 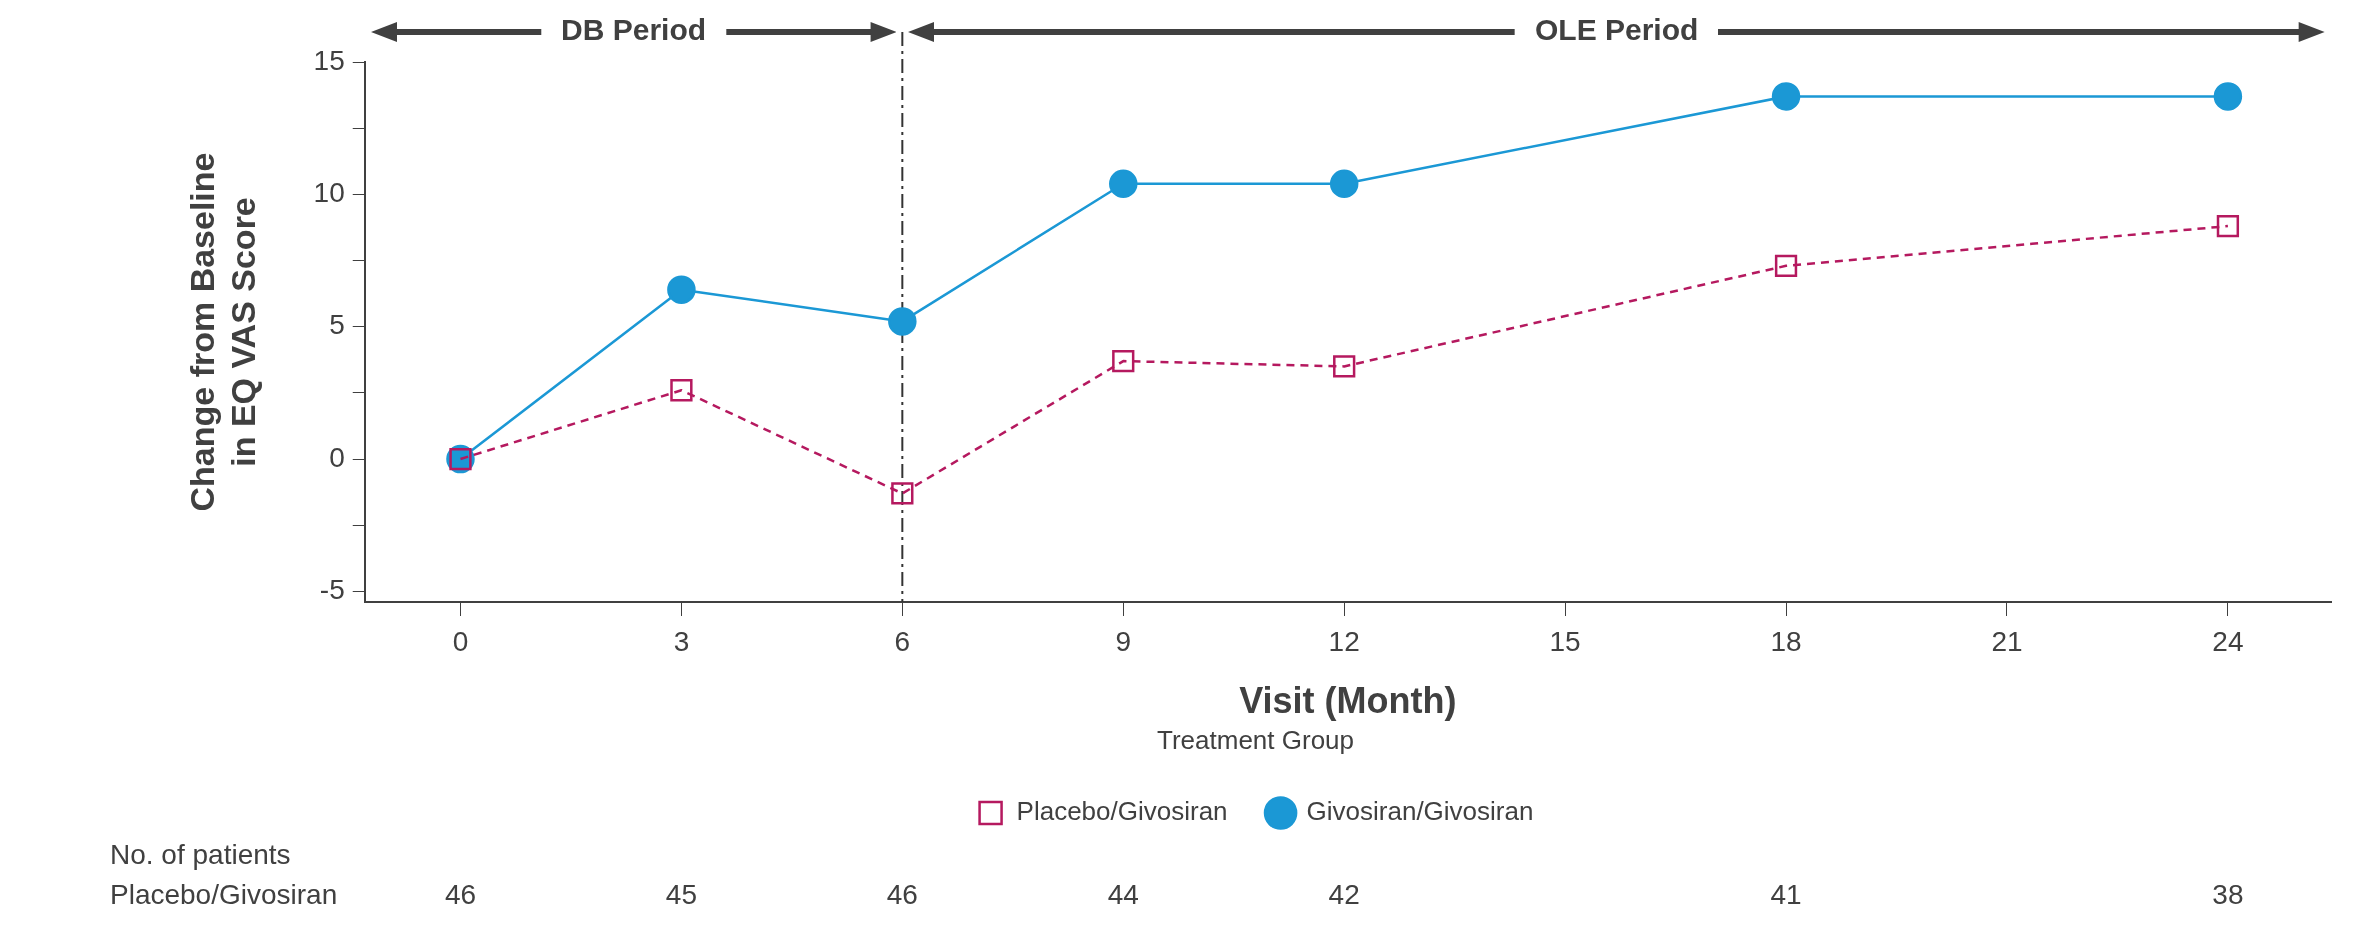 I want to click on x-tick-label: 9, so click(x=1123, y=641).